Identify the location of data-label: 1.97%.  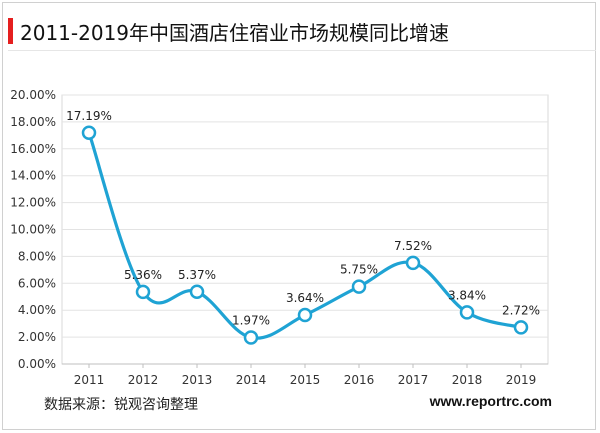
(251, 321).